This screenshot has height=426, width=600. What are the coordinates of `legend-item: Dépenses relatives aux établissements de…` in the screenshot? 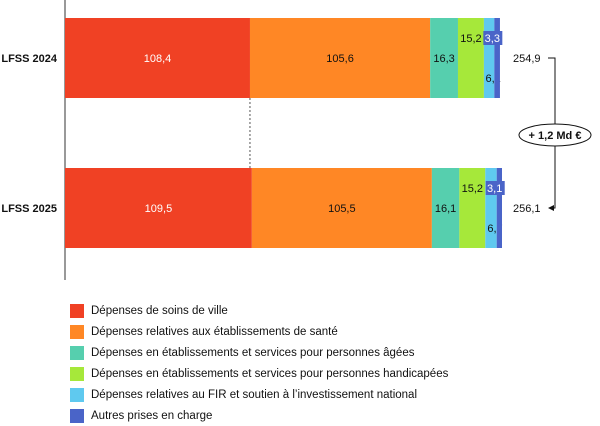 It's located at (330, 331).